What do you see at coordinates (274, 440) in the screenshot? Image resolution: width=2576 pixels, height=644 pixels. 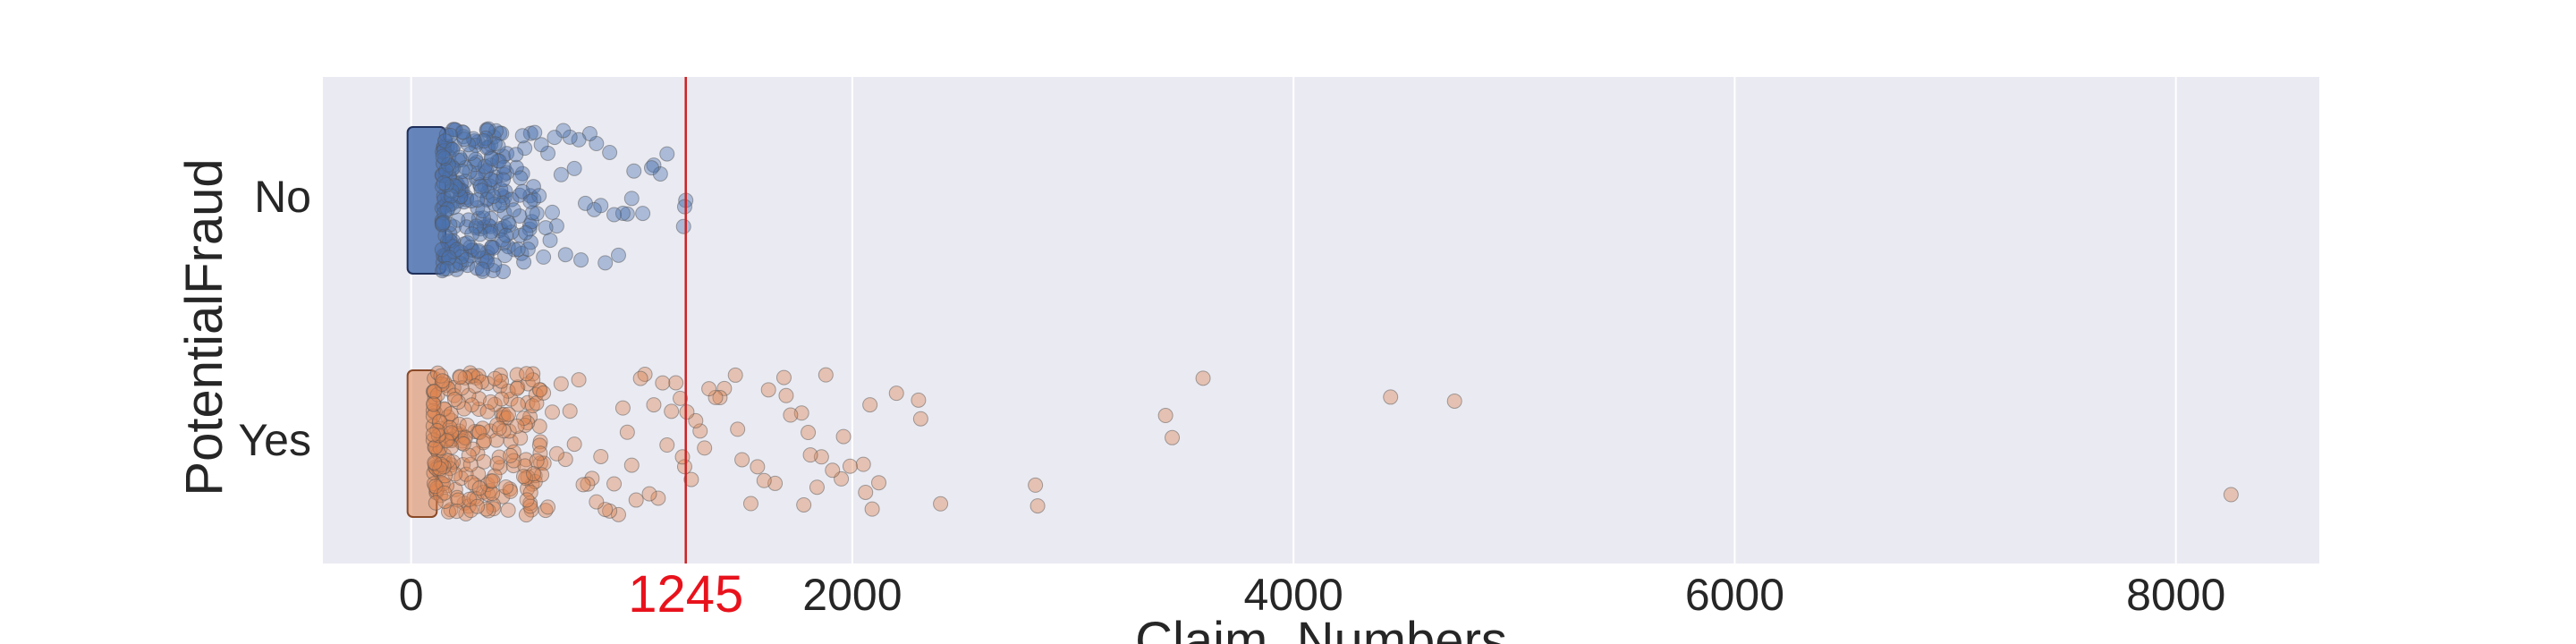 I see `y-tick-label-yes: Yes` at bounding box center [274, 440].